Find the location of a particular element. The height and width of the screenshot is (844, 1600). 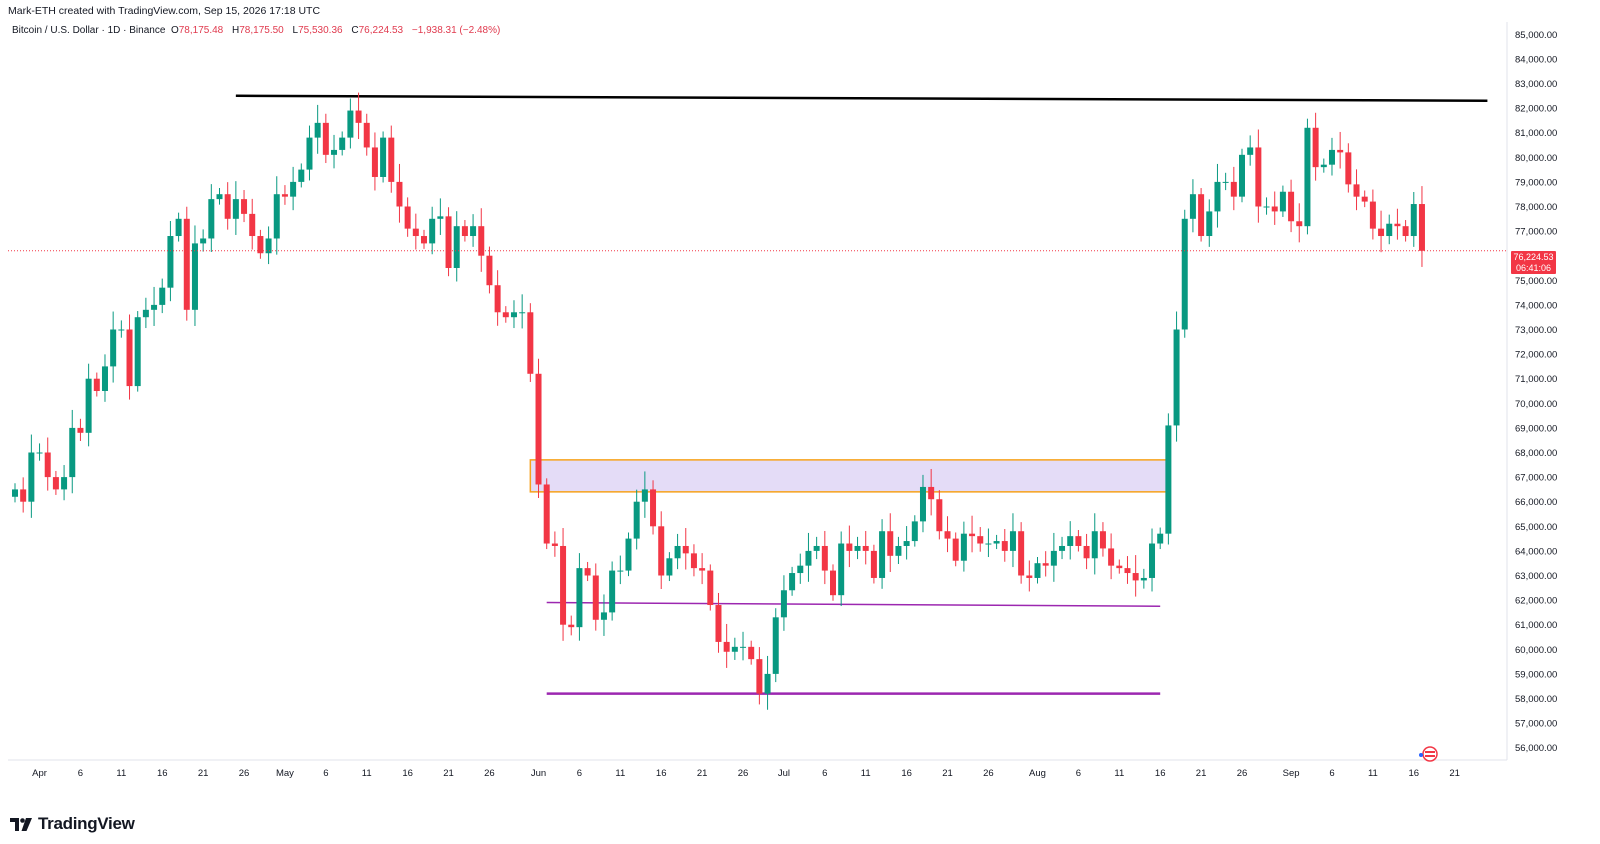

price-tick-label: 74,000.00 is located at coordinates (1536, 305).